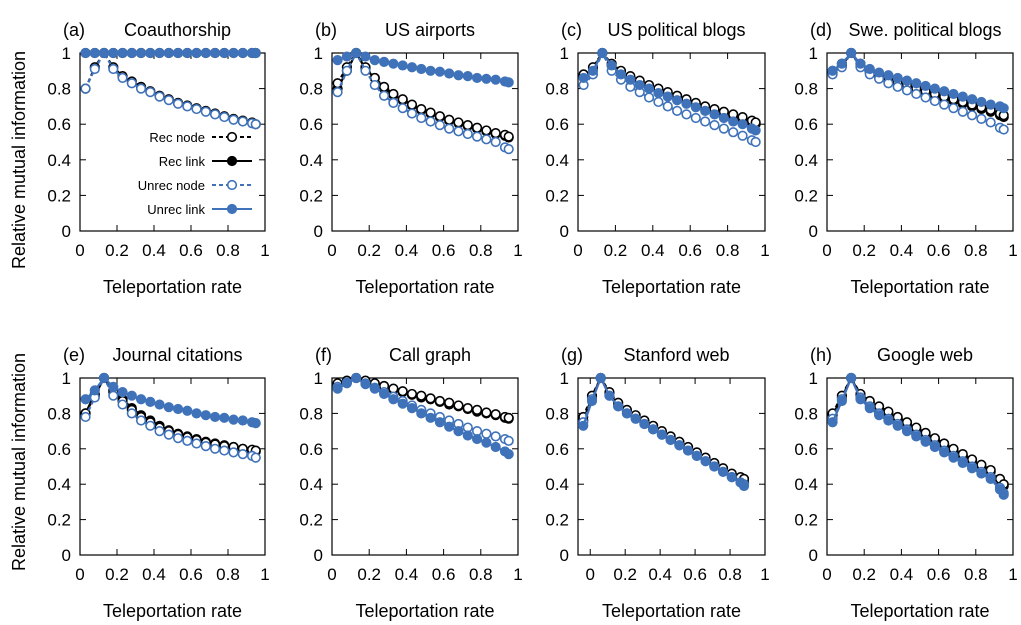  Describe the element at coordinates (170, 88) in the screenshot. I see `series-line-unrec-node` at that location.